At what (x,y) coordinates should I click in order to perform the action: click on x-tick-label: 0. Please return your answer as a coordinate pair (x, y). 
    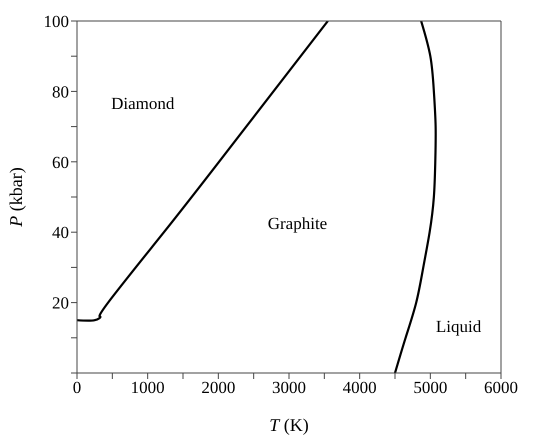
    Looking at the image, I should click on (77, 388).